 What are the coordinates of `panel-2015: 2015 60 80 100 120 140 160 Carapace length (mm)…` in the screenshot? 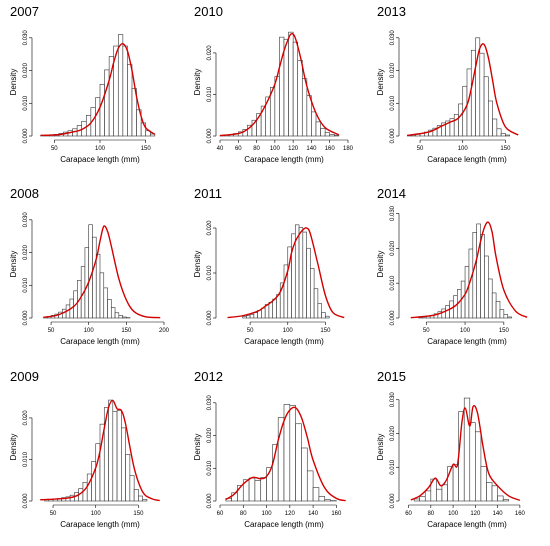 It's located at (451, 449).